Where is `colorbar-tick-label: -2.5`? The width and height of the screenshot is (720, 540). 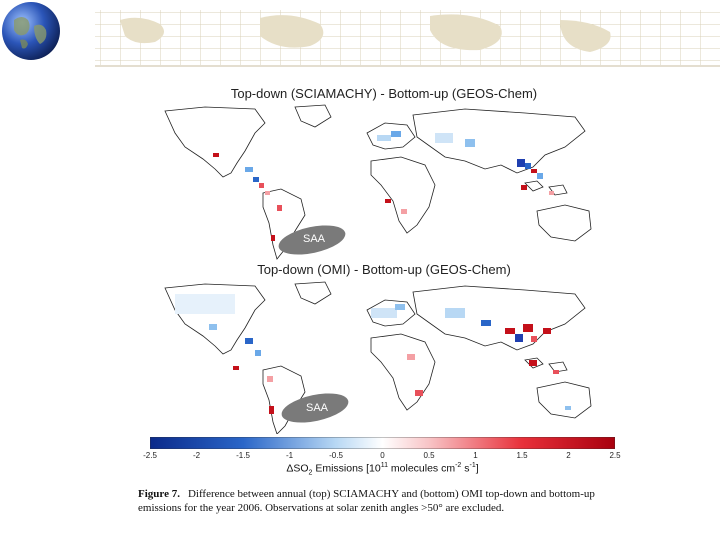
colorbar-tick-label: -2.5 is located at coordinates (150, 455).